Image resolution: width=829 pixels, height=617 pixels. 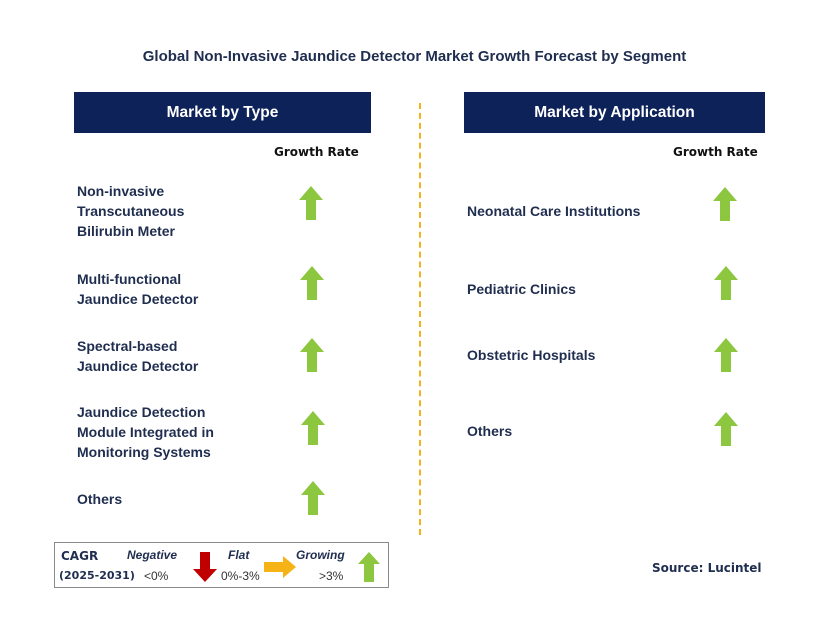 What do you see at coordinates (614, 112) in the screenshot?
I see `market-by-application-header: Market by Application` at bounding box center [614, 112].